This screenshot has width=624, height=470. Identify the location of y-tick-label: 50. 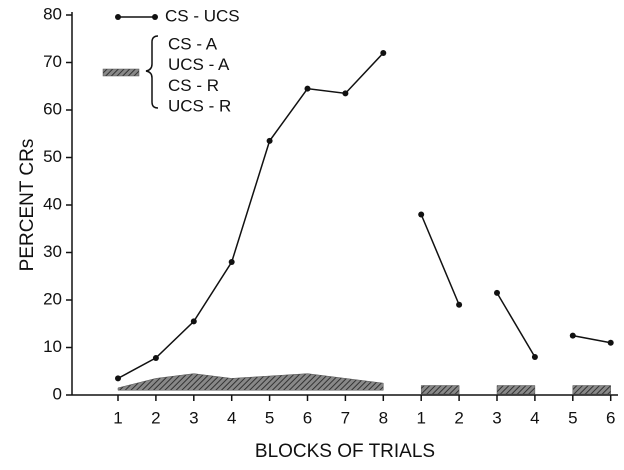
(52, 156).